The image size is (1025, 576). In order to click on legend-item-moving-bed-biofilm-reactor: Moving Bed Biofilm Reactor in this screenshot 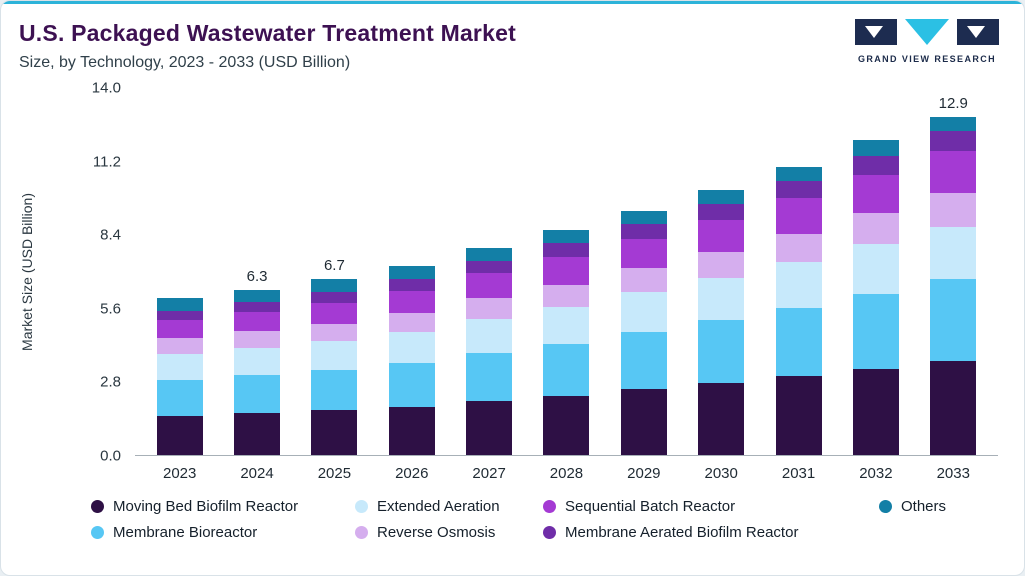, I will do `click(223, 506)`.